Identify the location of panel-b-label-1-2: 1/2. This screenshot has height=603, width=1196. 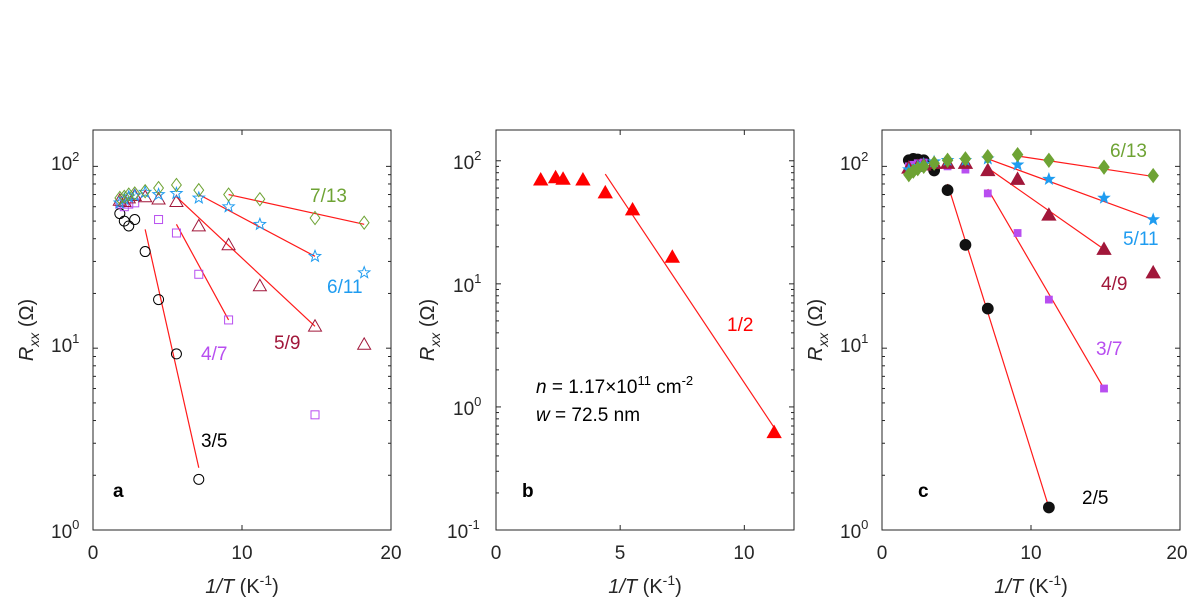
(740, 325).